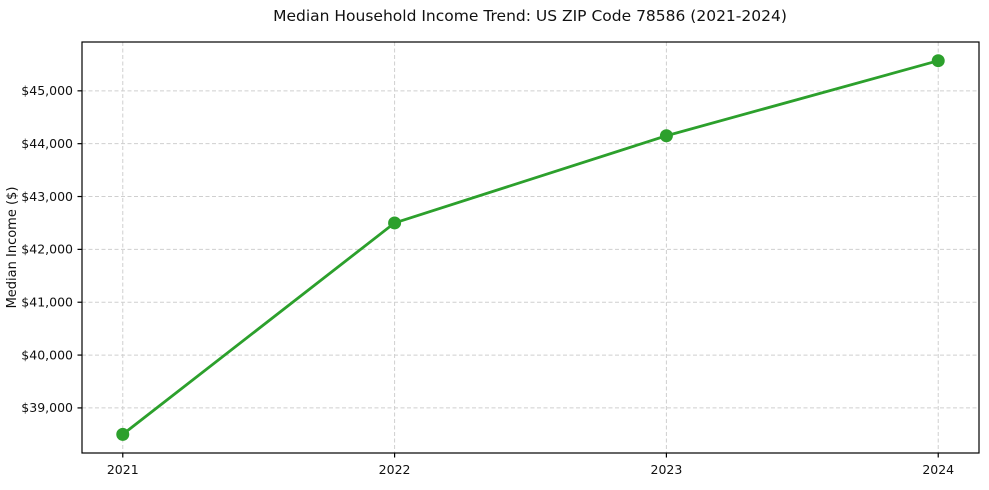 Image resolution: width=989 pixels, height=490 pixels. I want to click on x-tick-label: 2024, so click(938, 469).